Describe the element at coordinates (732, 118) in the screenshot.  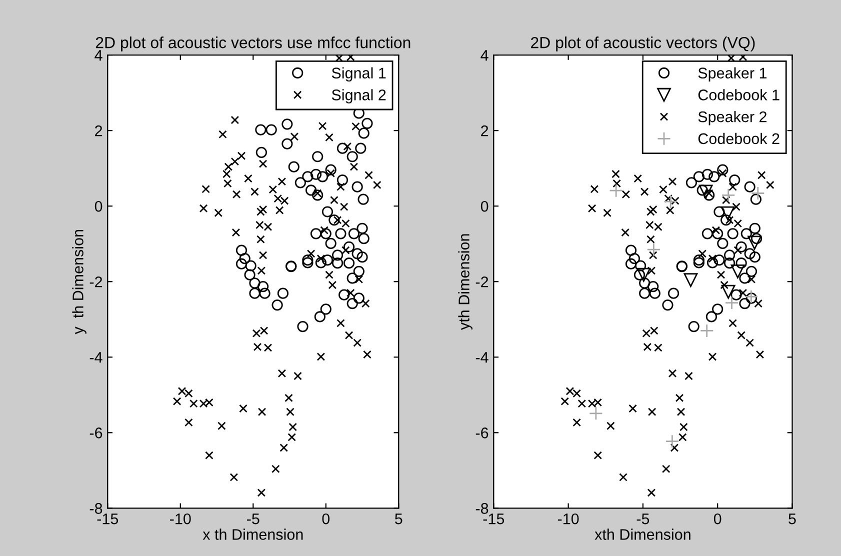
I see `legend-label: Speaker 2` at that location.